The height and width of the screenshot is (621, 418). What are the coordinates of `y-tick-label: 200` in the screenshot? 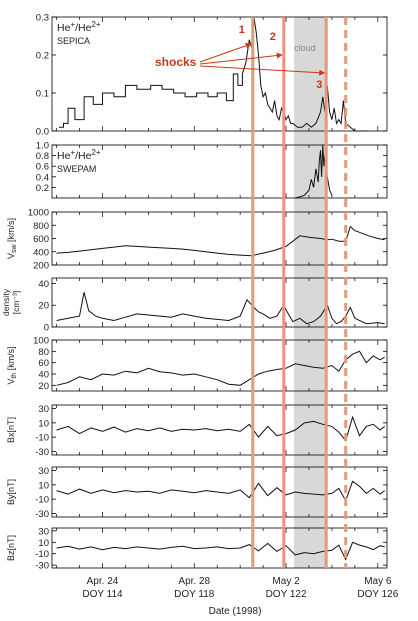 It's located at (41, 266).